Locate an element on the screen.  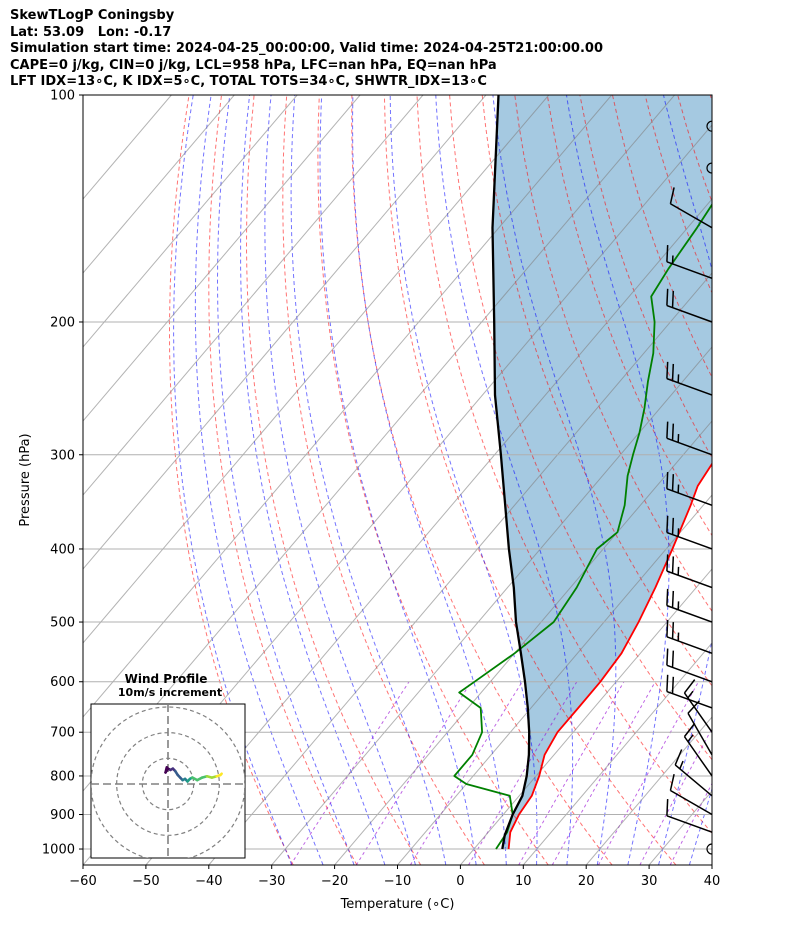
y-tick-label: 200 is located at coordinates (62, 322).